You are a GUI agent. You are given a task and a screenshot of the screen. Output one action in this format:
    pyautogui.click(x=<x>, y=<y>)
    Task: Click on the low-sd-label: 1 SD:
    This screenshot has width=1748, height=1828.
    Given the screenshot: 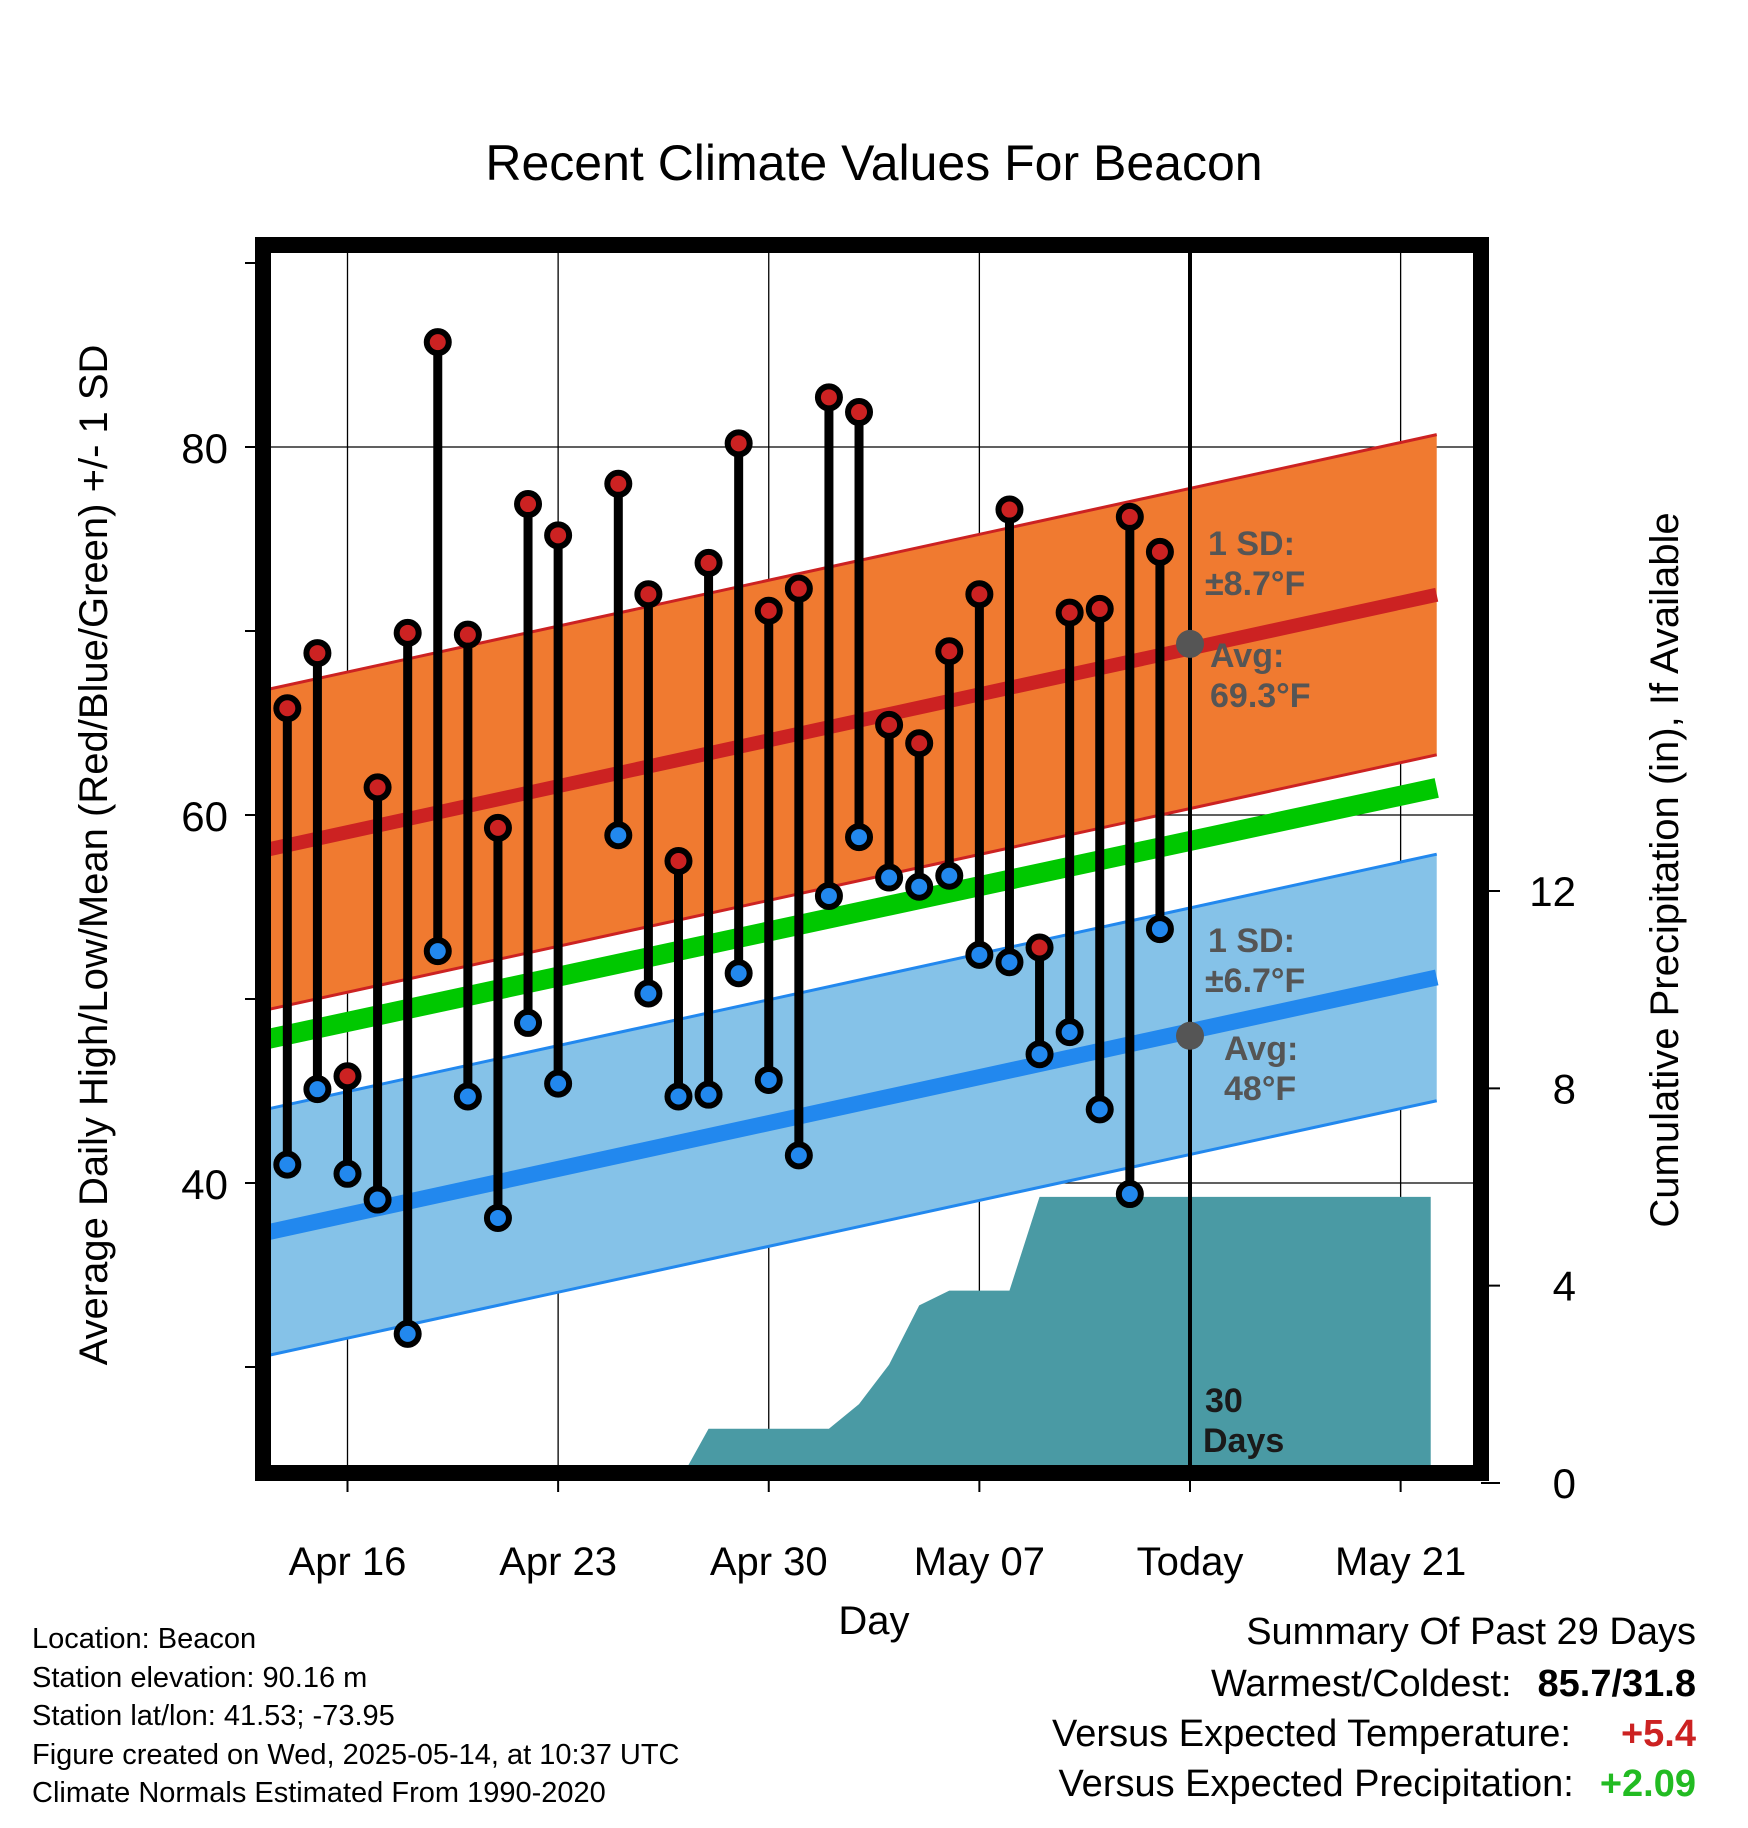 What is the action you would take?
    pyautogui.click(x=1251, y=941)
    